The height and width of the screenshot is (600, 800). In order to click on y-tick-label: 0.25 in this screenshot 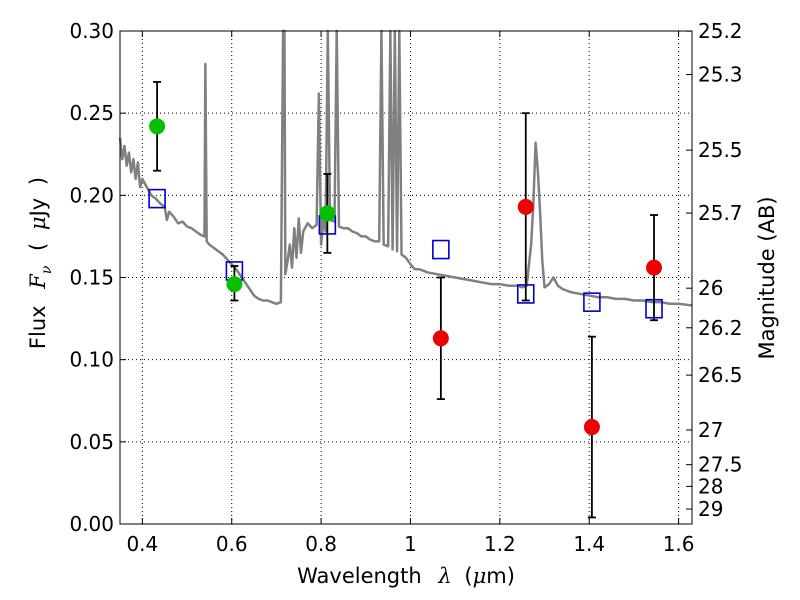, I will do `click(91, 113)`.